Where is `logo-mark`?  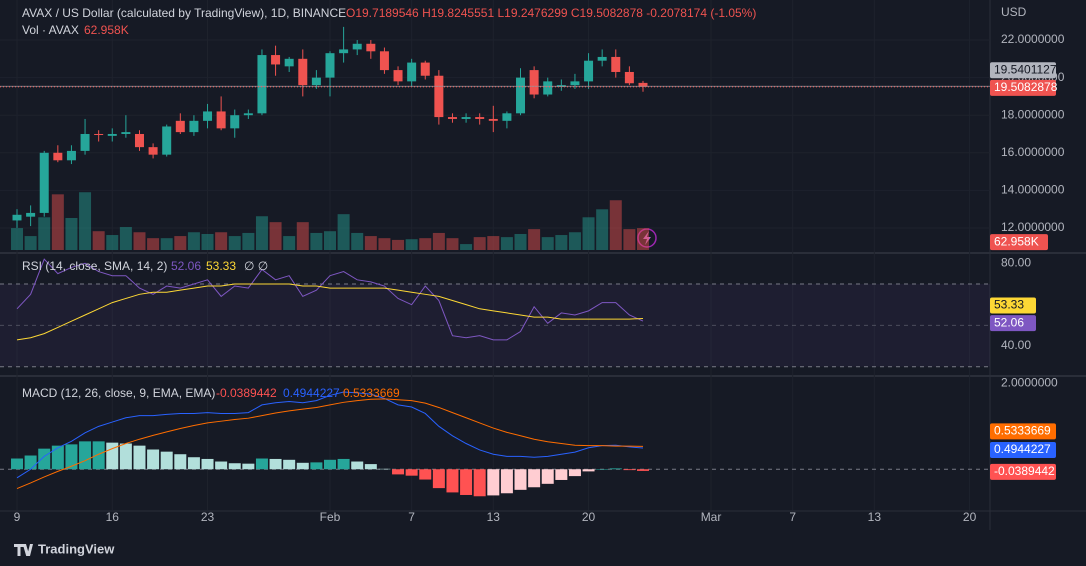 logo-mark is located at coordinates (23, 550).